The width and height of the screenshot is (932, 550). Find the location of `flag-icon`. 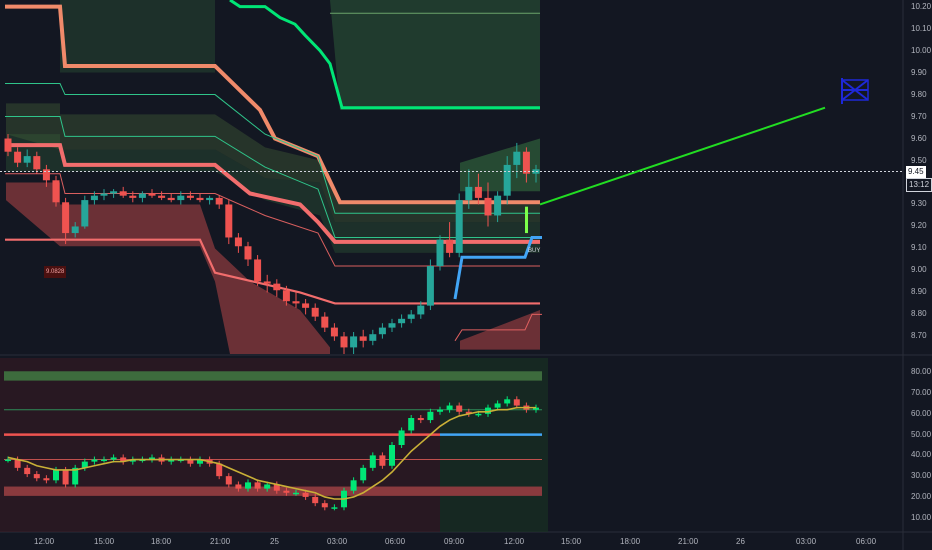

flag-icon is located at coordinates (855, 91).